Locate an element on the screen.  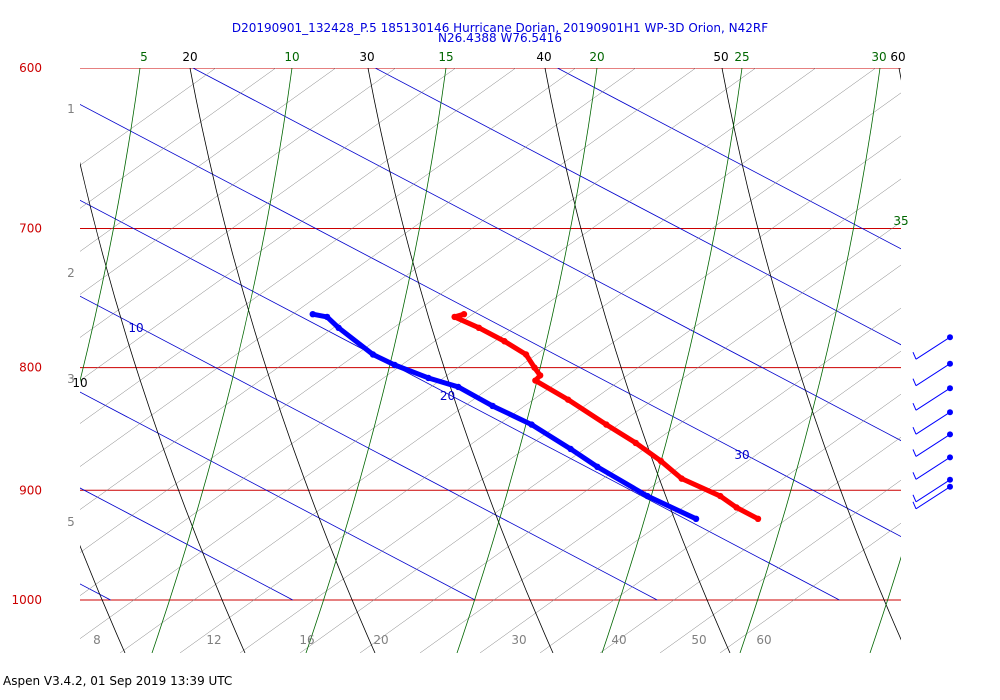
temperature-line is located at coordinates (606, 416).